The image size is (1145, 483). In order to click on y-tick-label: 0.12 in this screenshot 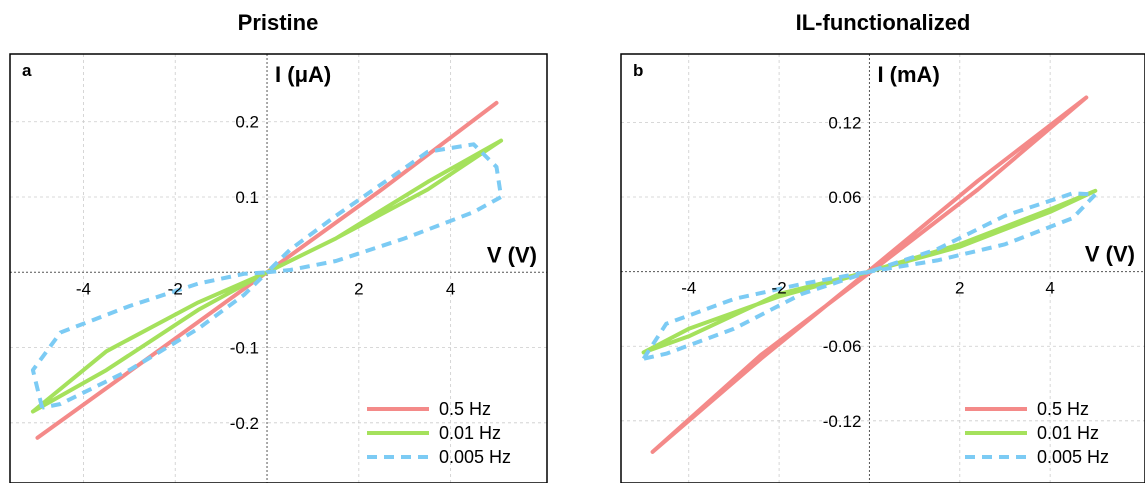, I will do `click(844, 122)`.